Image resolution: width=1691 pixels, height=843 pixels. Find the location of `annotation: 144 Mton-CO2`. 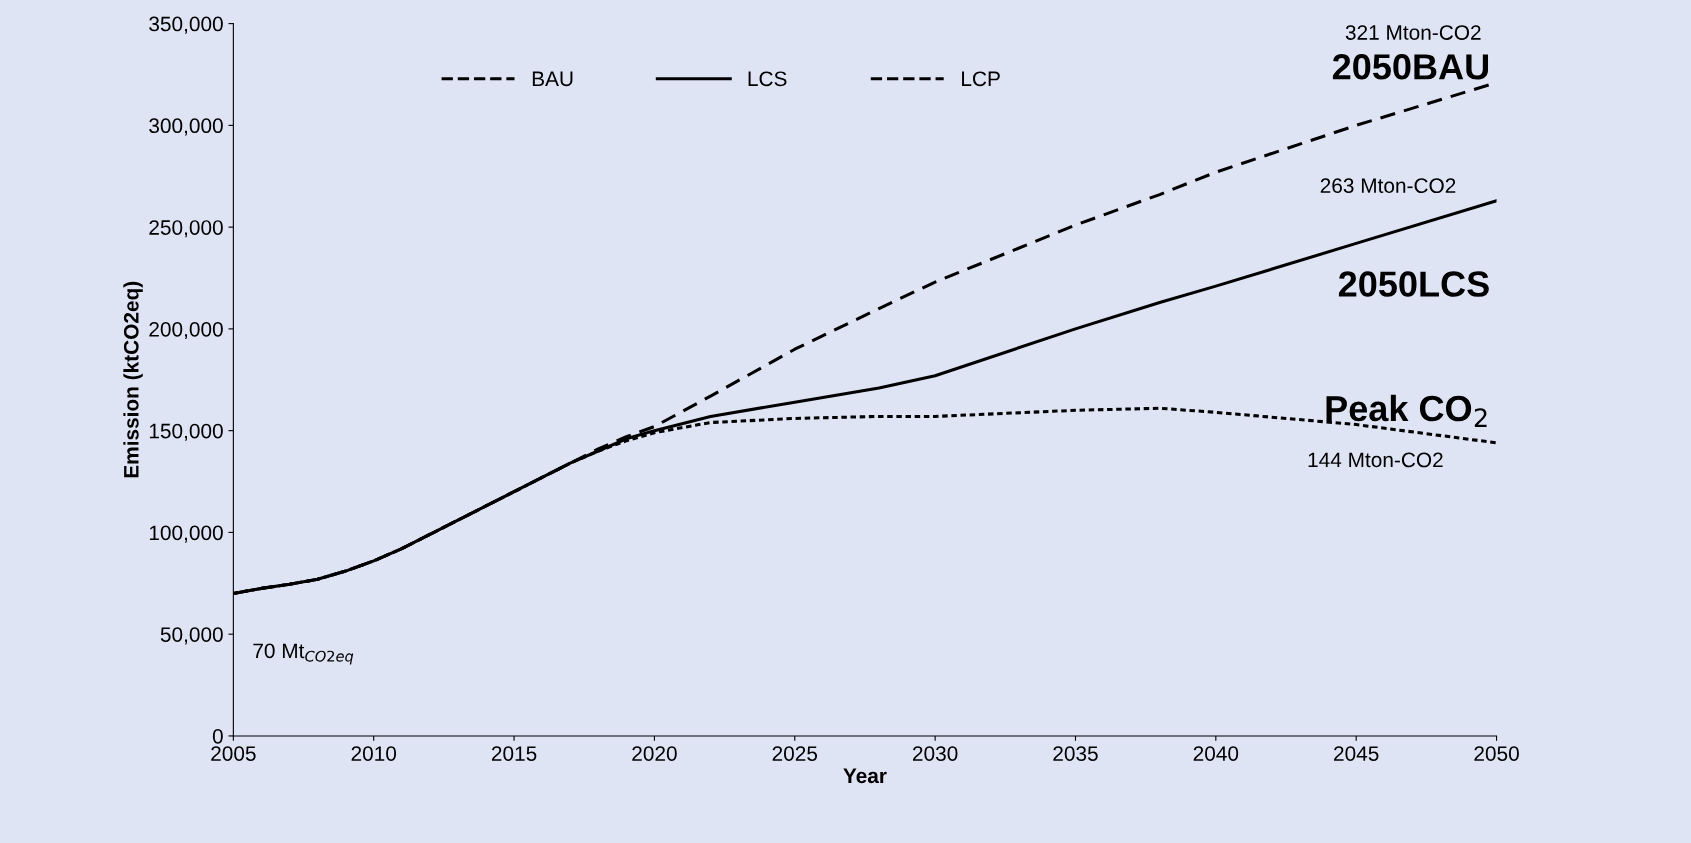

annotation: 144 Mton-CO2 is located at coordinates (1375, 460).